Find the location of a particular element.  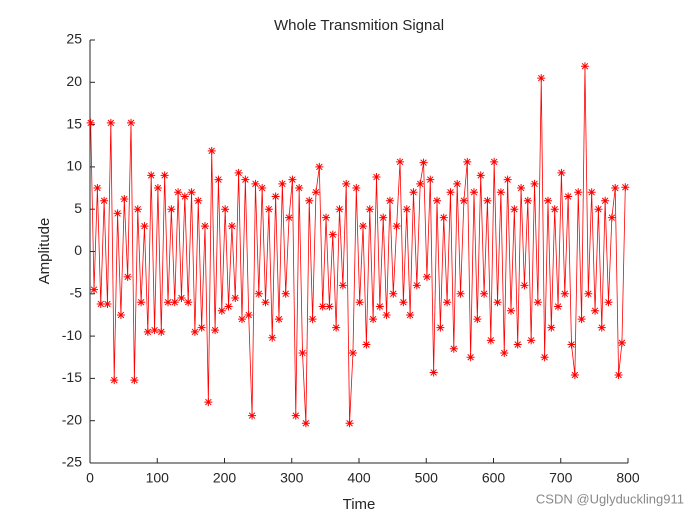

x-tick-label: 600 is located at coordinates (494, 478).